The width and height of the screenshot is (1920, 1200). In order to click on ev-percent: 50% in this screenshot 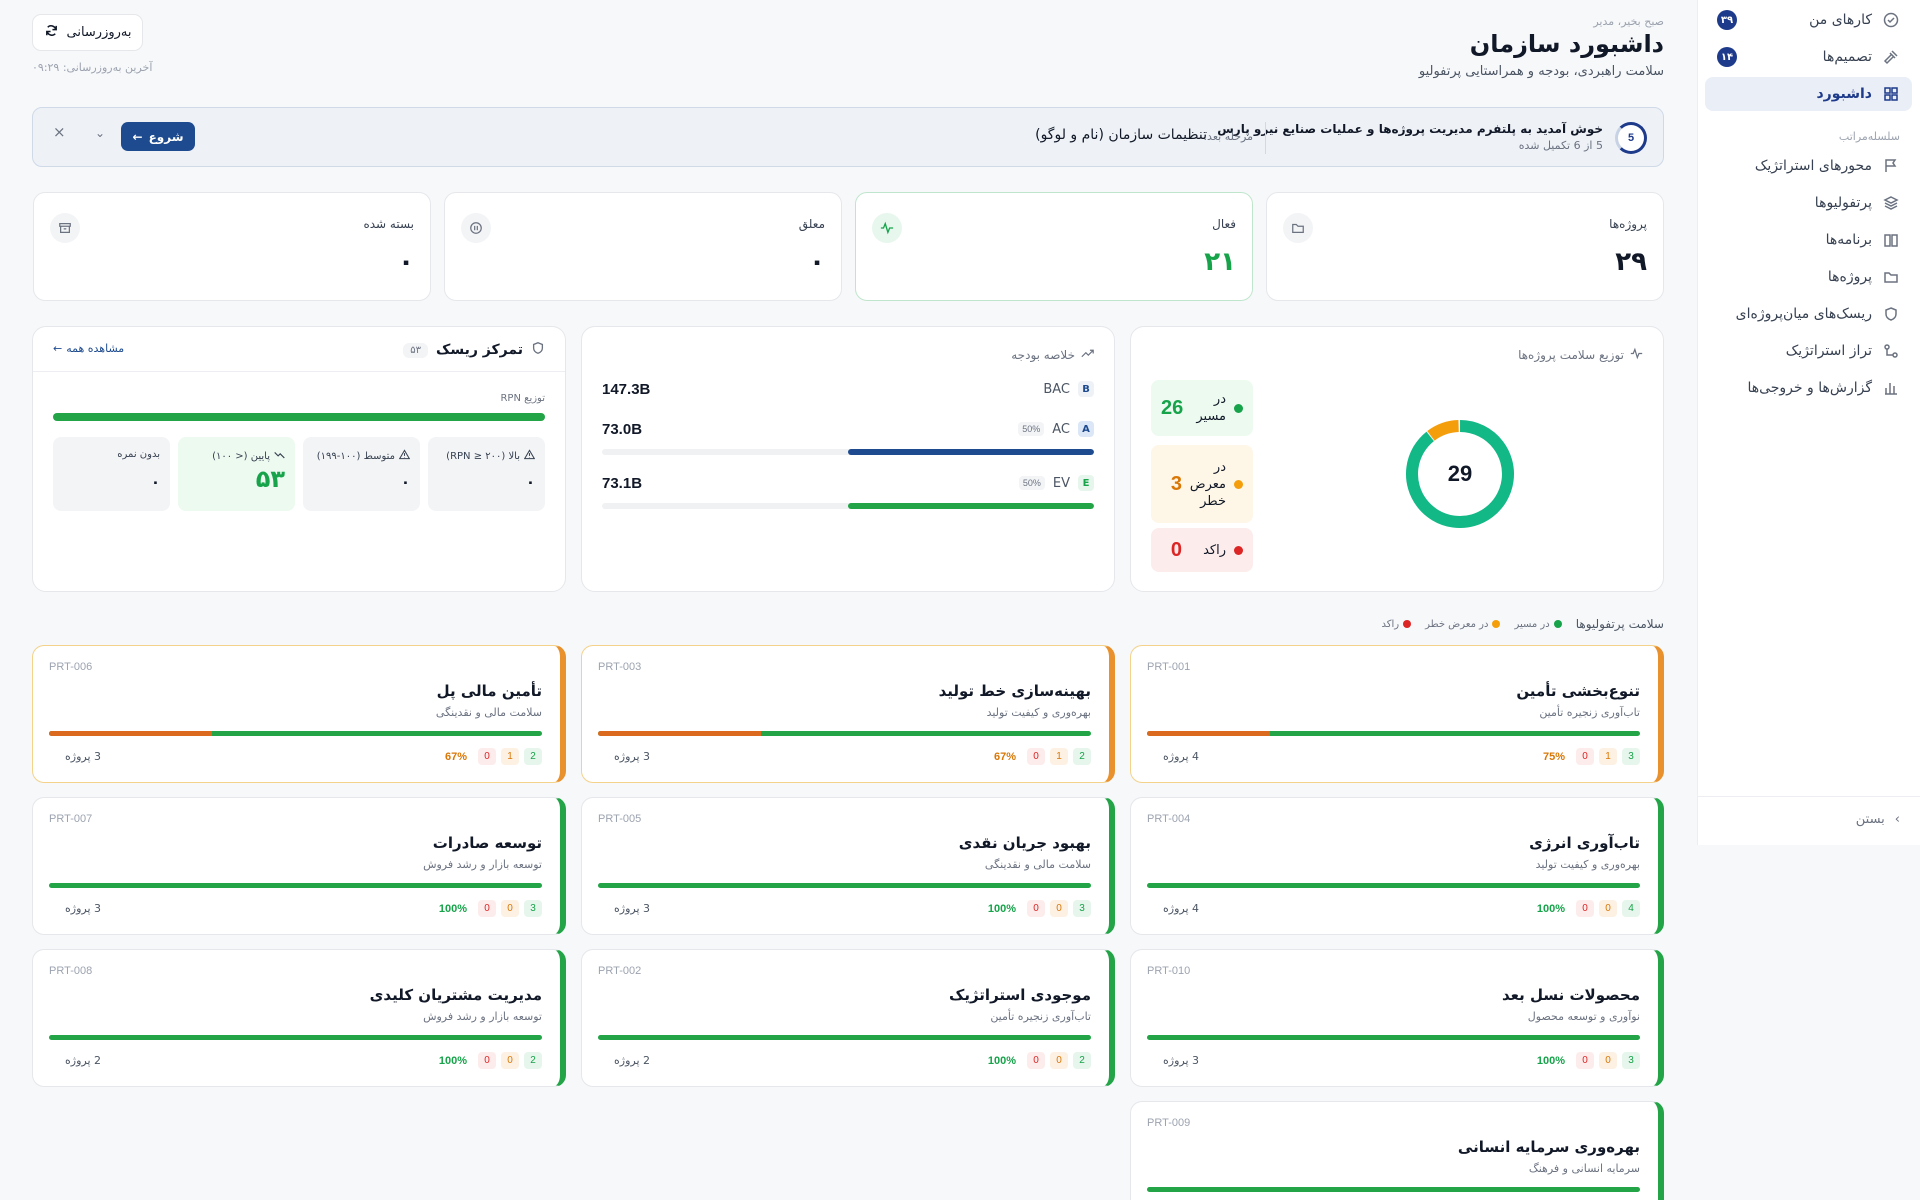, I will do `click(1031, 483)`.